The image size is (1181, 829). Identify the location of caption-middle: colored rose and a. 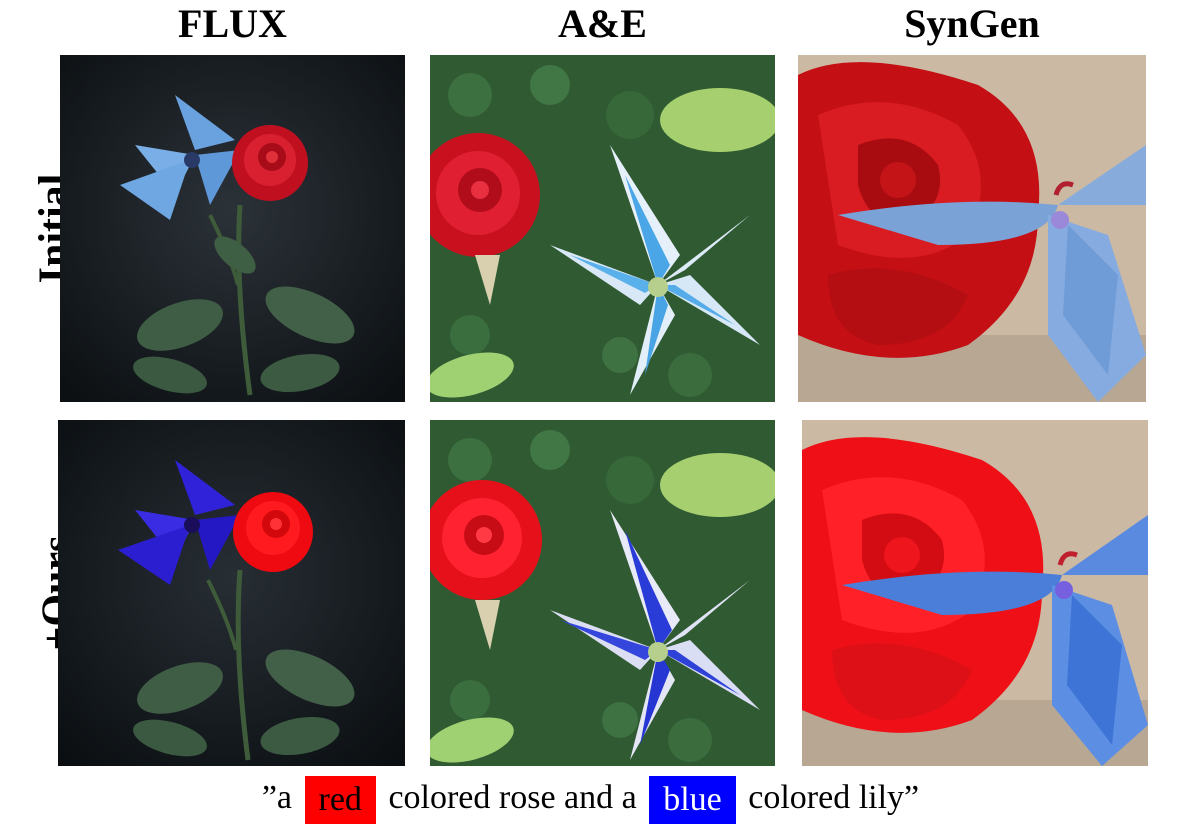
(512, 797).